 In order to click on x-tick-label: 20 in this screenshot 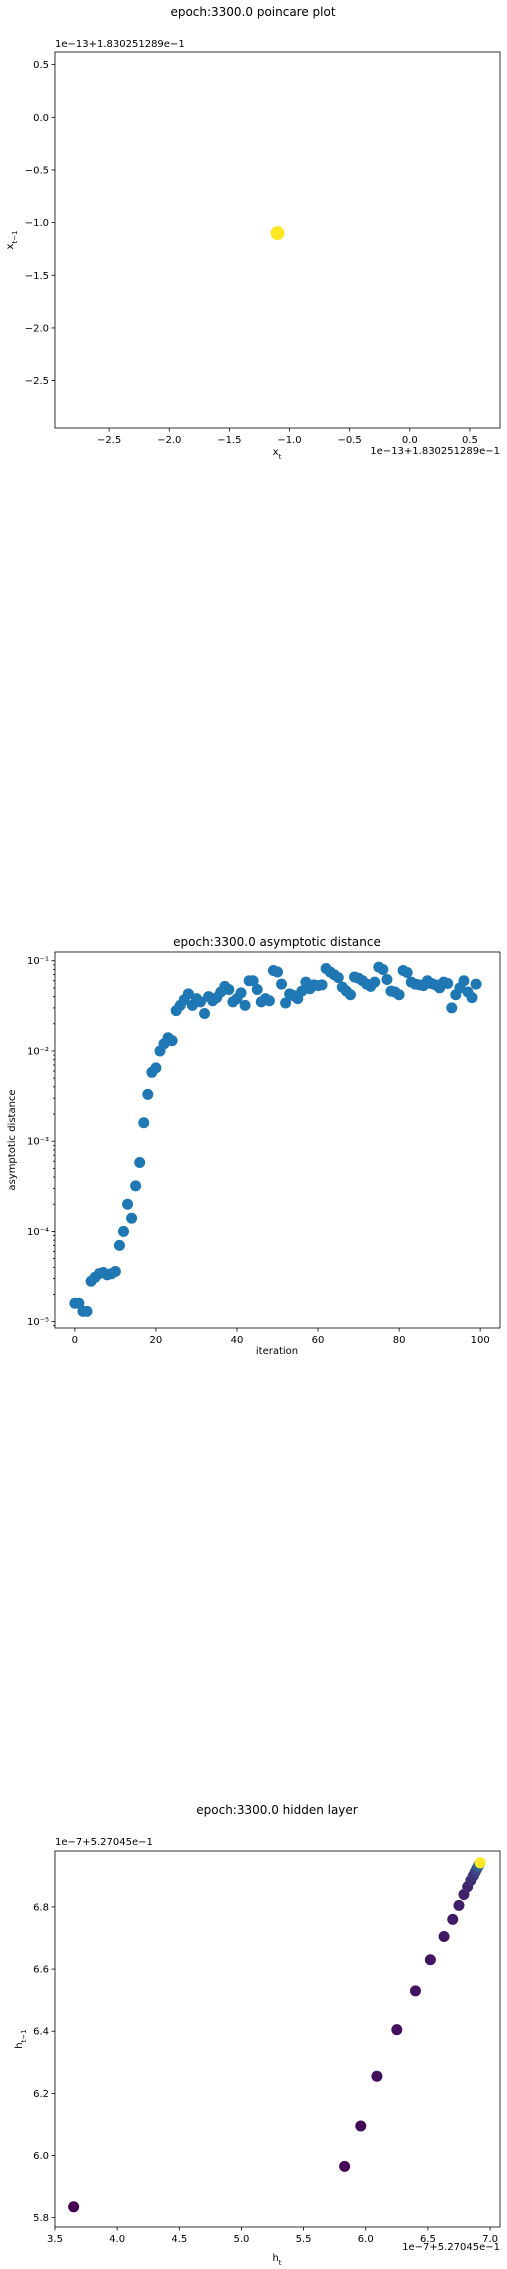, I will do `click(156, 1340)`.